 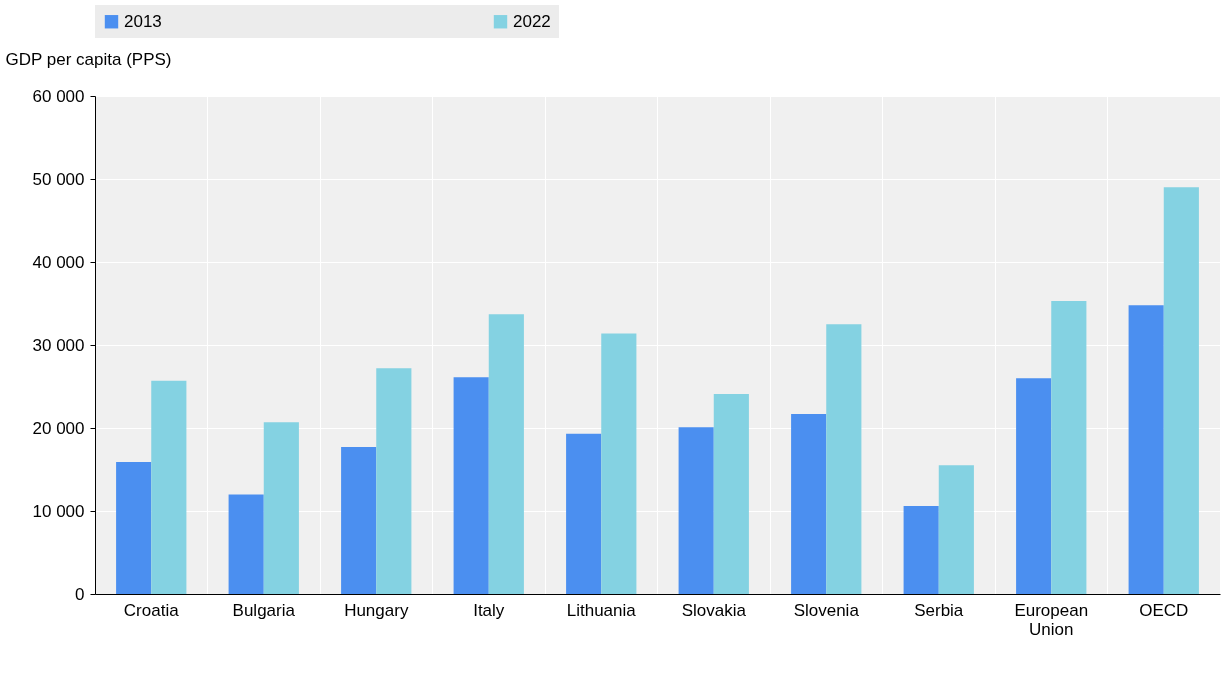 I want to click on y-tick-label: 0, so click(x=80, y=594).